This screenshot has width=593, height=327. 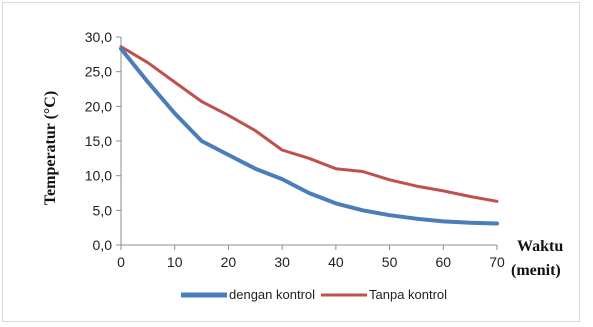 I want to click on x-tick-label: 40, so click(x=336, y=262).